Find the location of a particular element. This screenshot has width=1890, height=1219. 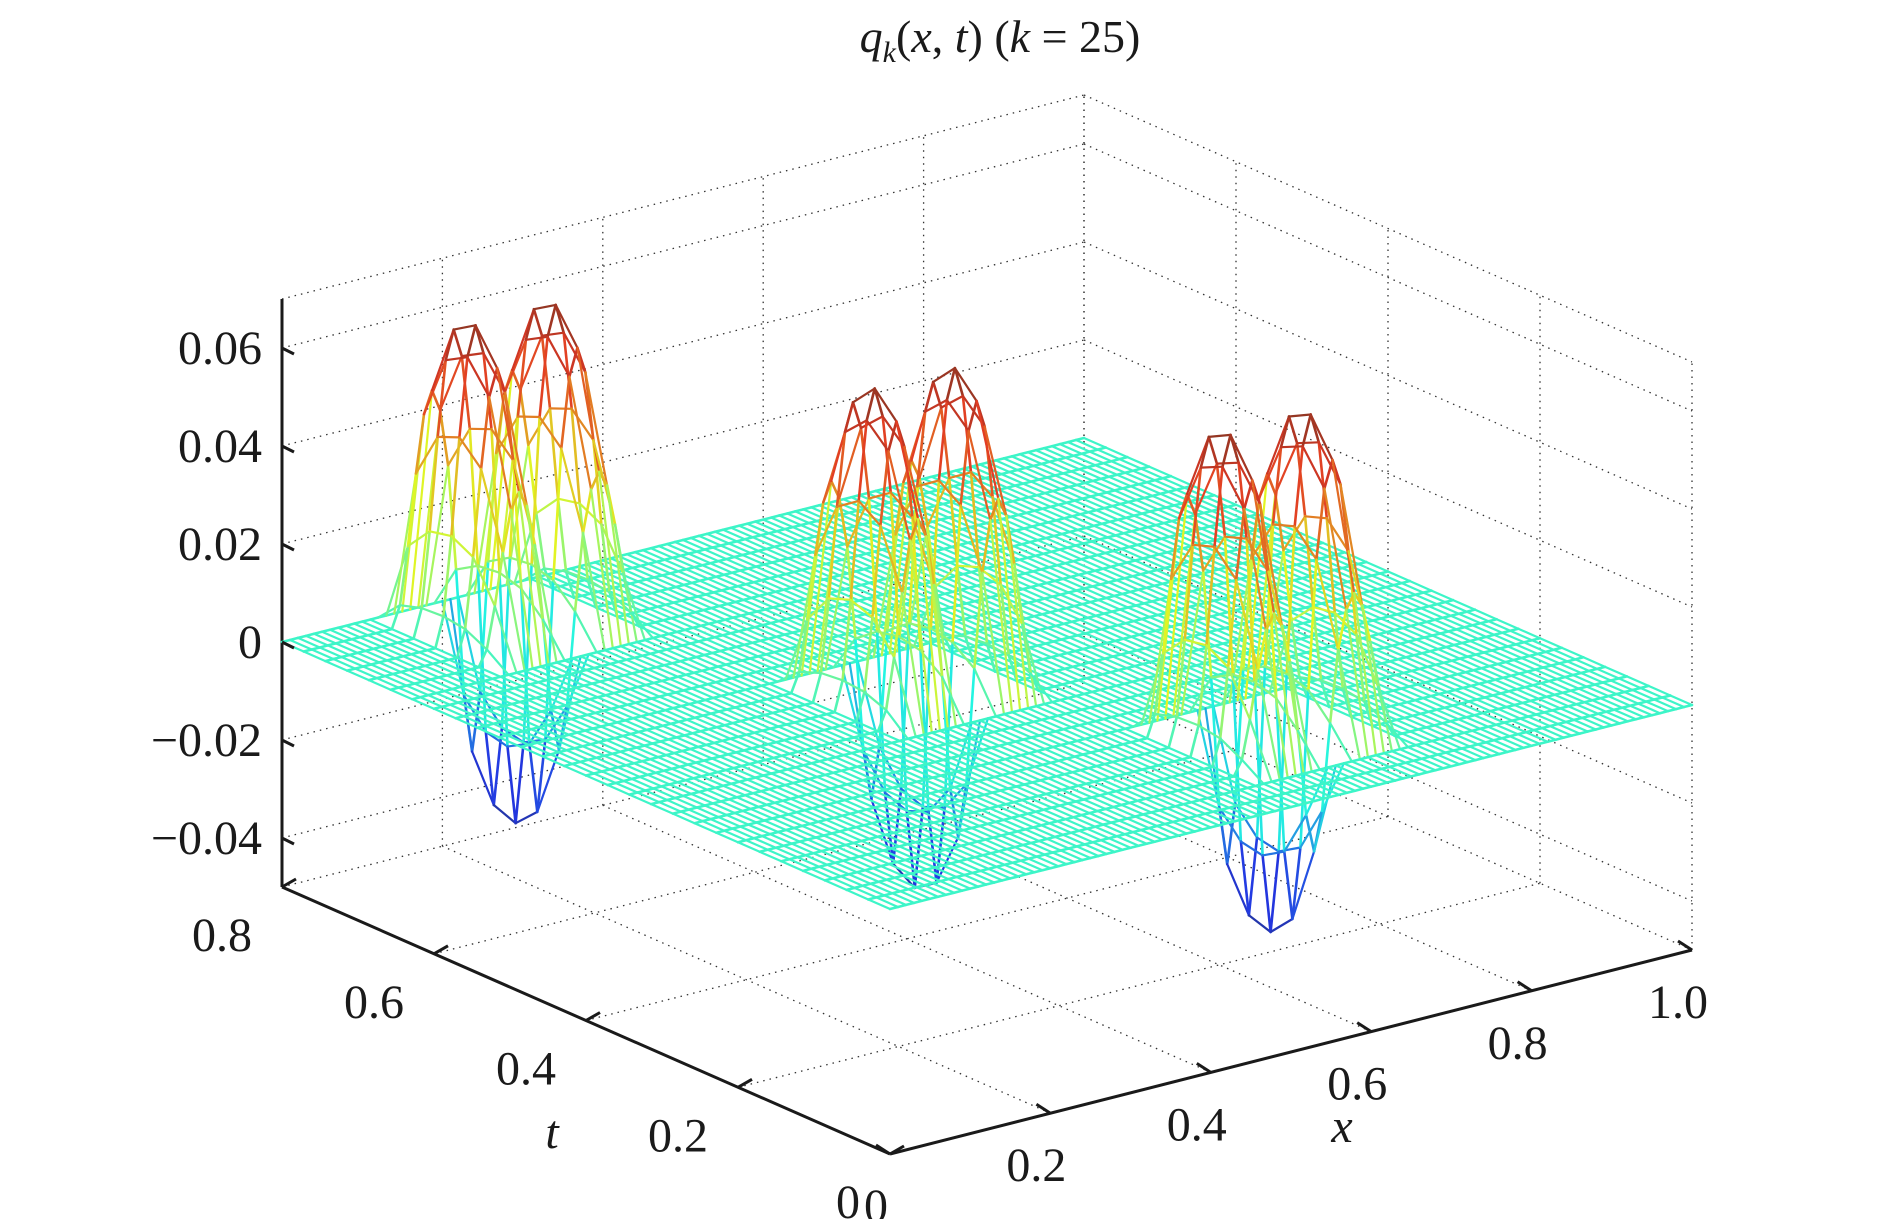

grid-x-floor is located at coordinates (907, 938).